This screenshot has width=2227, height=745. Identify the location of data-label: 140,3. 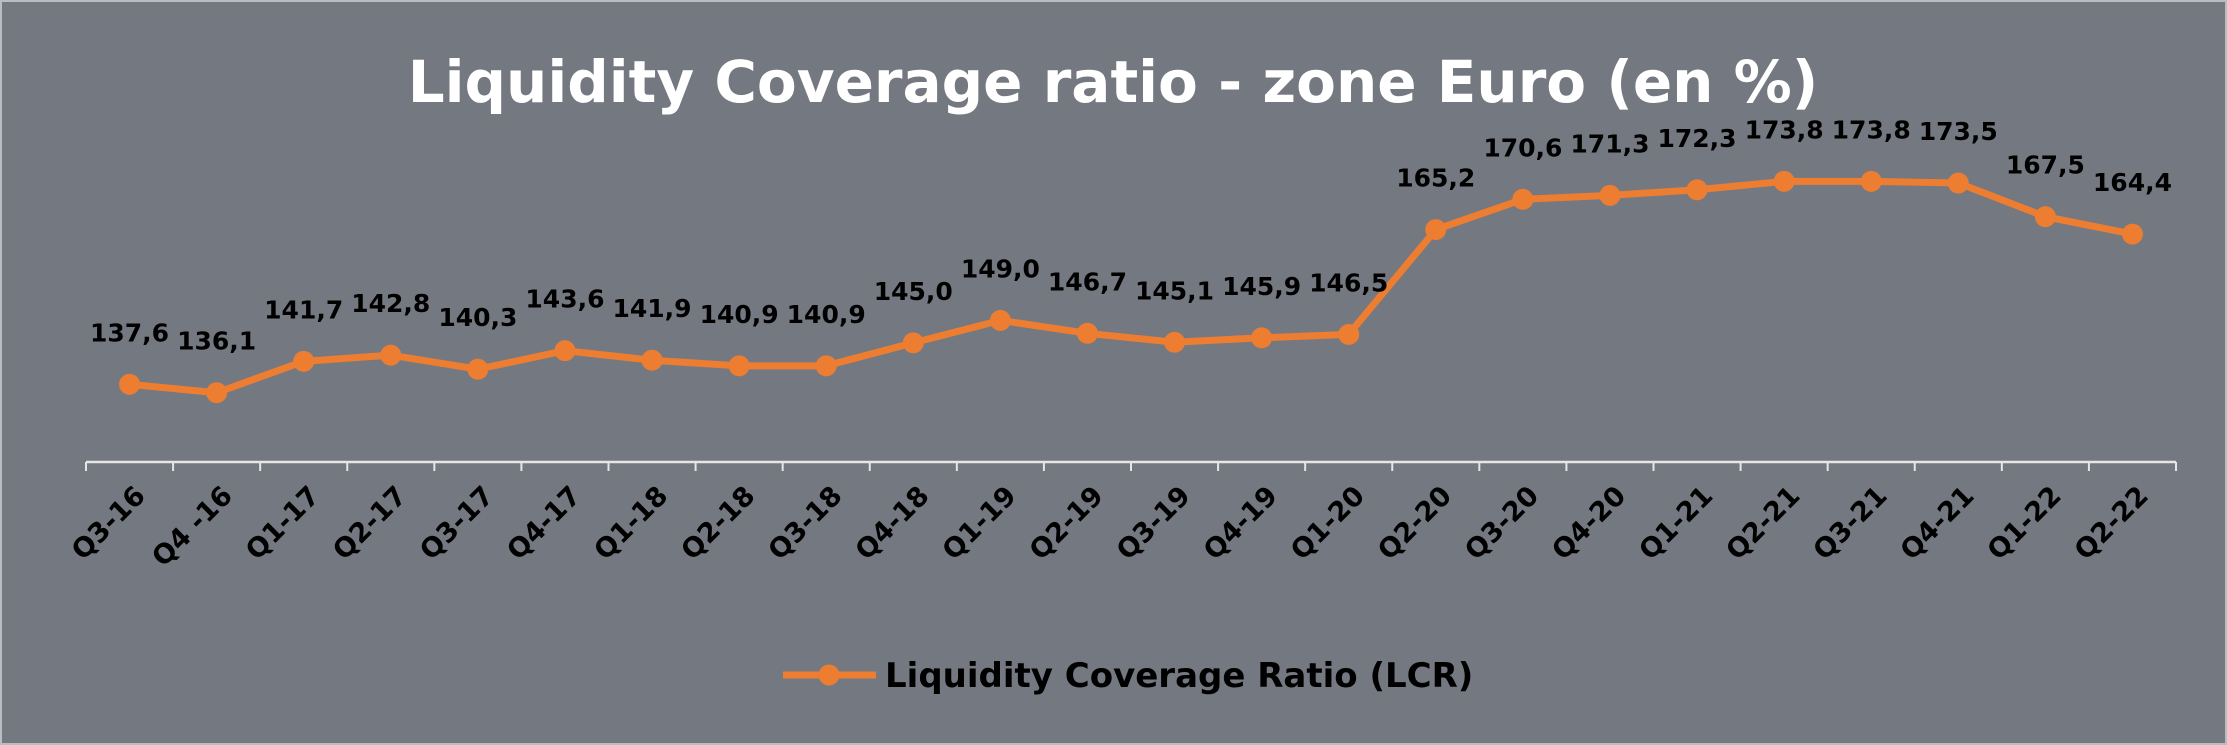
(477, 317).